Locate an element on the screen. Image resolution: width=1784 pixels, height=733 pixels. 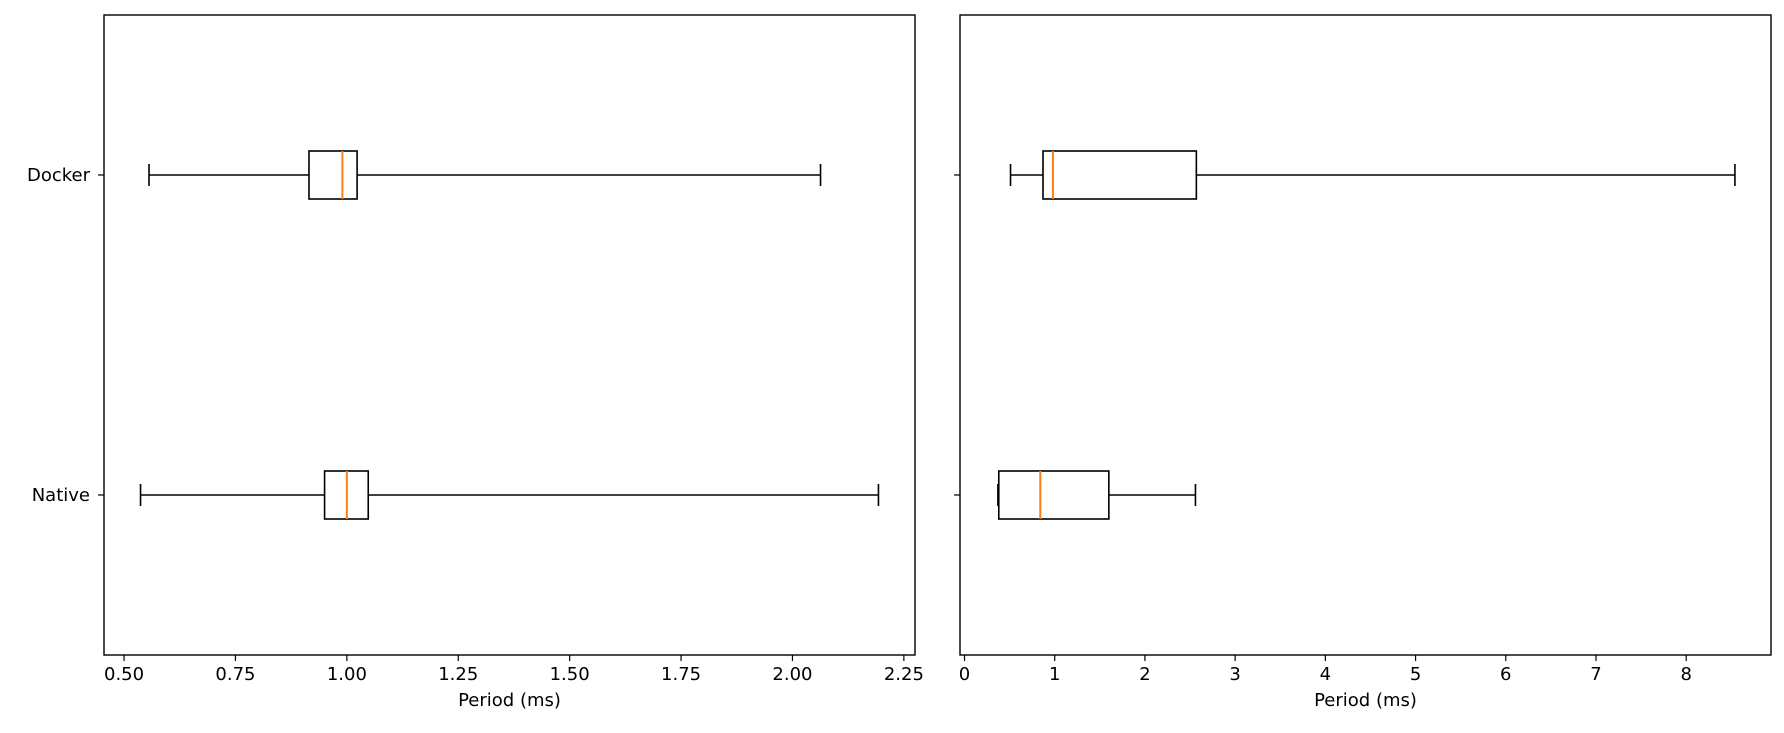
x-tick-label: 1 is located at coordinates (1054, 674).